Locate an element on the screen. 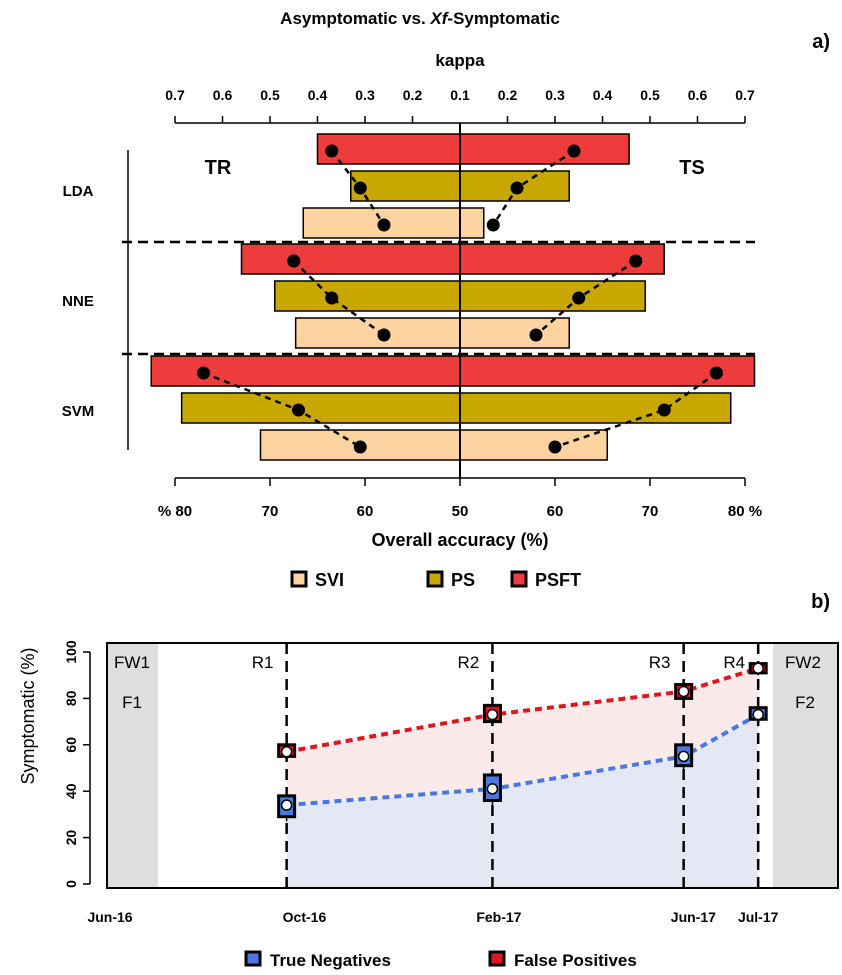  kappa-axis-label: kappa is located at coordinates (460, 60).